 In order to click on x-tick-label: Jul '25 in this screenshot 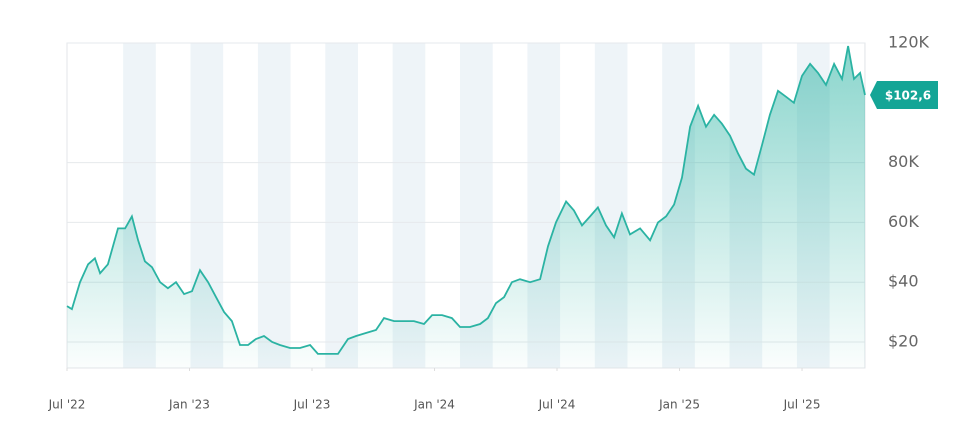, I will do `click(802, 405)`.